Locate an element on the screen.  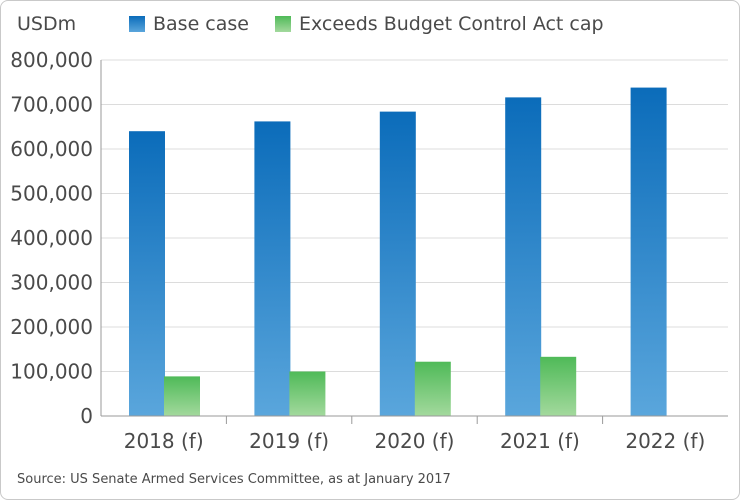
y-tick-label: 200,000 is located at coordinates (51, 327).